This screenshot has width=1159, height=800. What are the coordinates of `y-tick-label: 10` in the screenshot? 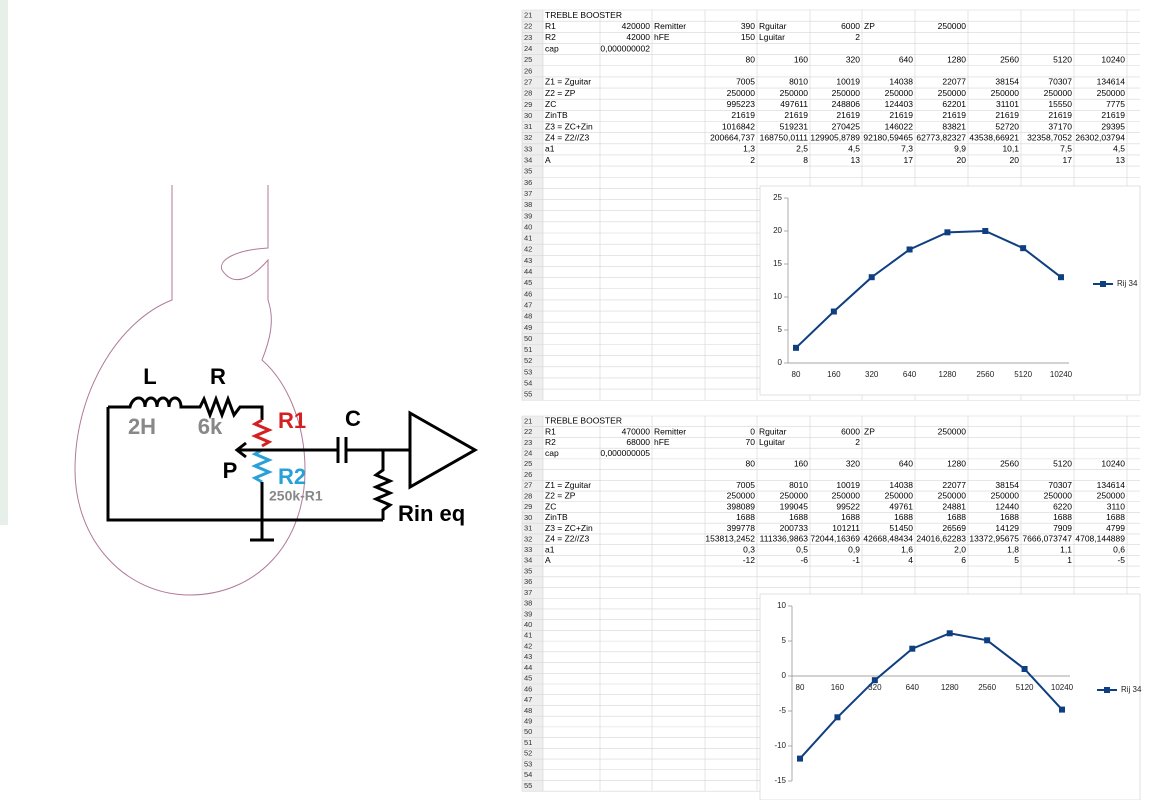 It's located at (781, 605).